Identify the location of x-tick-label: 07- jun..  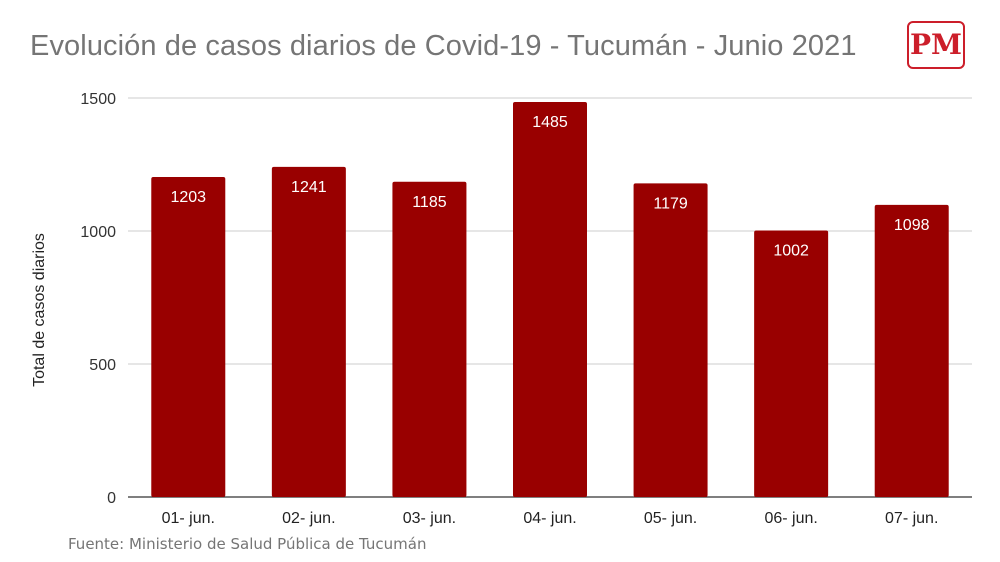
(911, 518).